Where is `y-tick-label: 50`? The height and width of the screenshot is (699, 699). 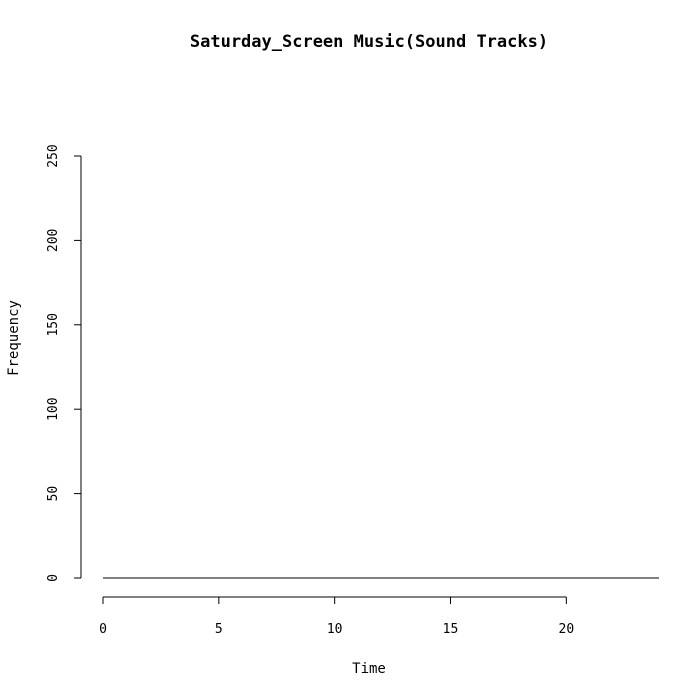
y-tick-label: 50 is located at coordinates (53, 494).